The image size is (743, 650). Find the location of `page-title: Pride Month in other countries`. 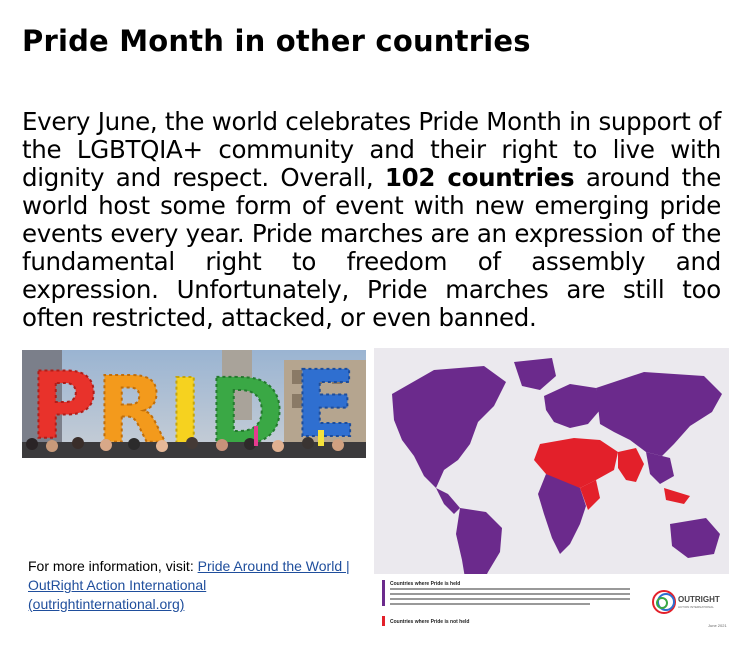

page-title: Pride Month in other countries is located at coordinates (276, 41).